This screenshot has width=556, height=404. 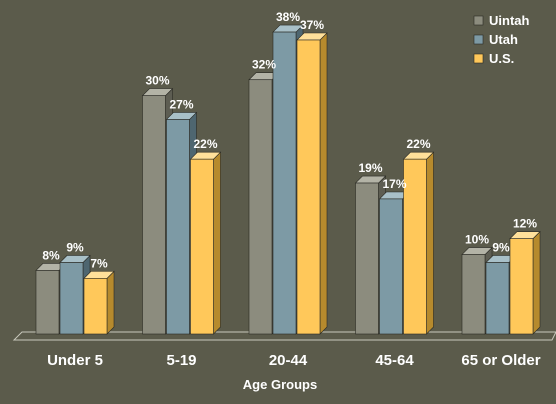 What do you see at coordinates (75, 360) in the screenshot?
I see `x-tick-label: Under 5` at bounding box center [75, 360].